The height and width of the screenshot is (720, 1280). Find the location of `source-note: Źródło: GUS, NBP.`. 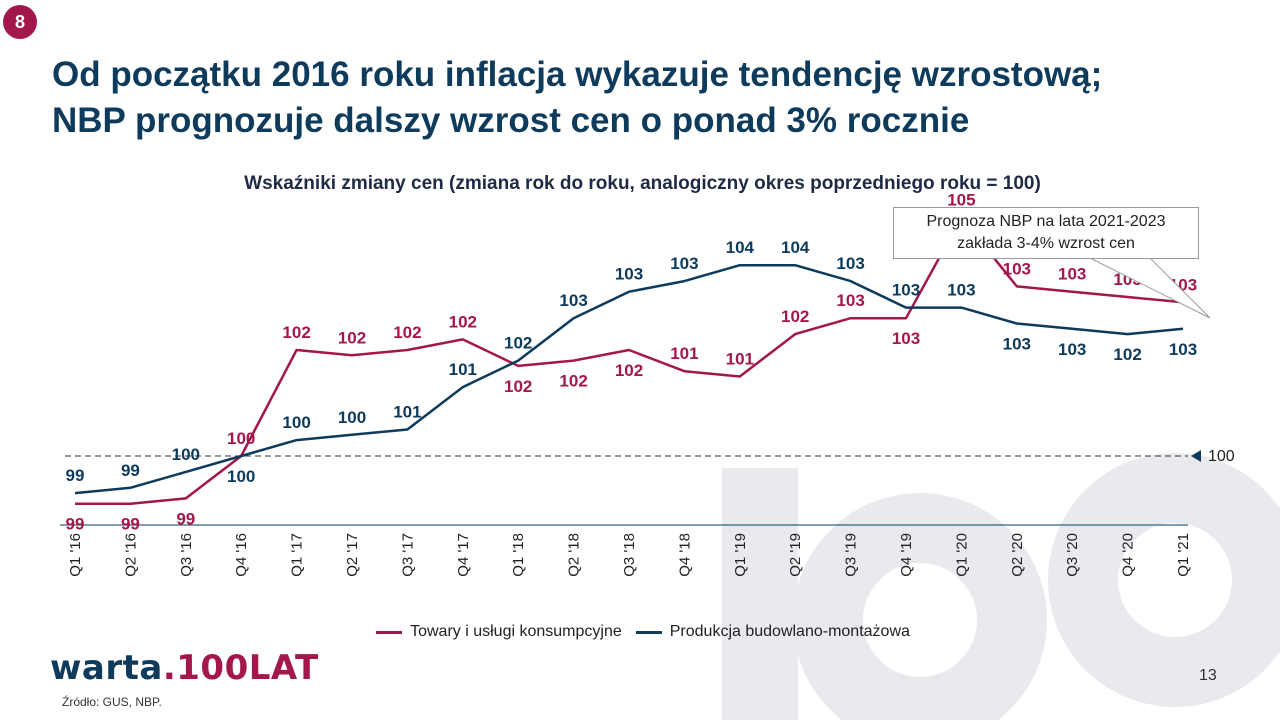

source-note: Źródło: GUS, NBP. is located at coordinates (112, 702).